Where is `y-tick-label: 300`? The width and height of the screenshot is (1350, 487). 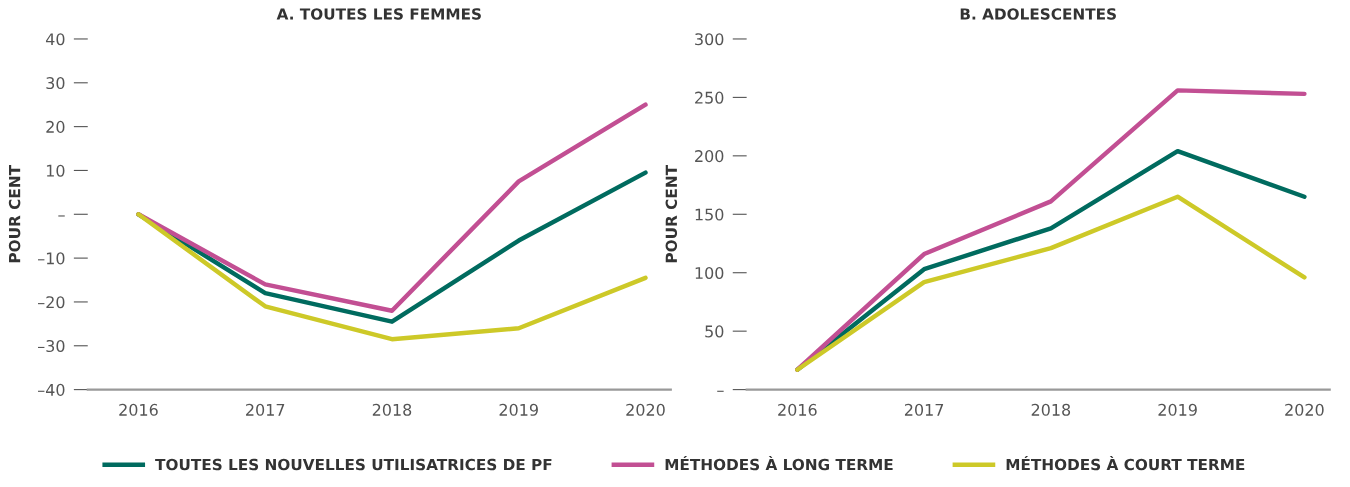
y-tick-label: 300 is located at coordinates (709, 39).